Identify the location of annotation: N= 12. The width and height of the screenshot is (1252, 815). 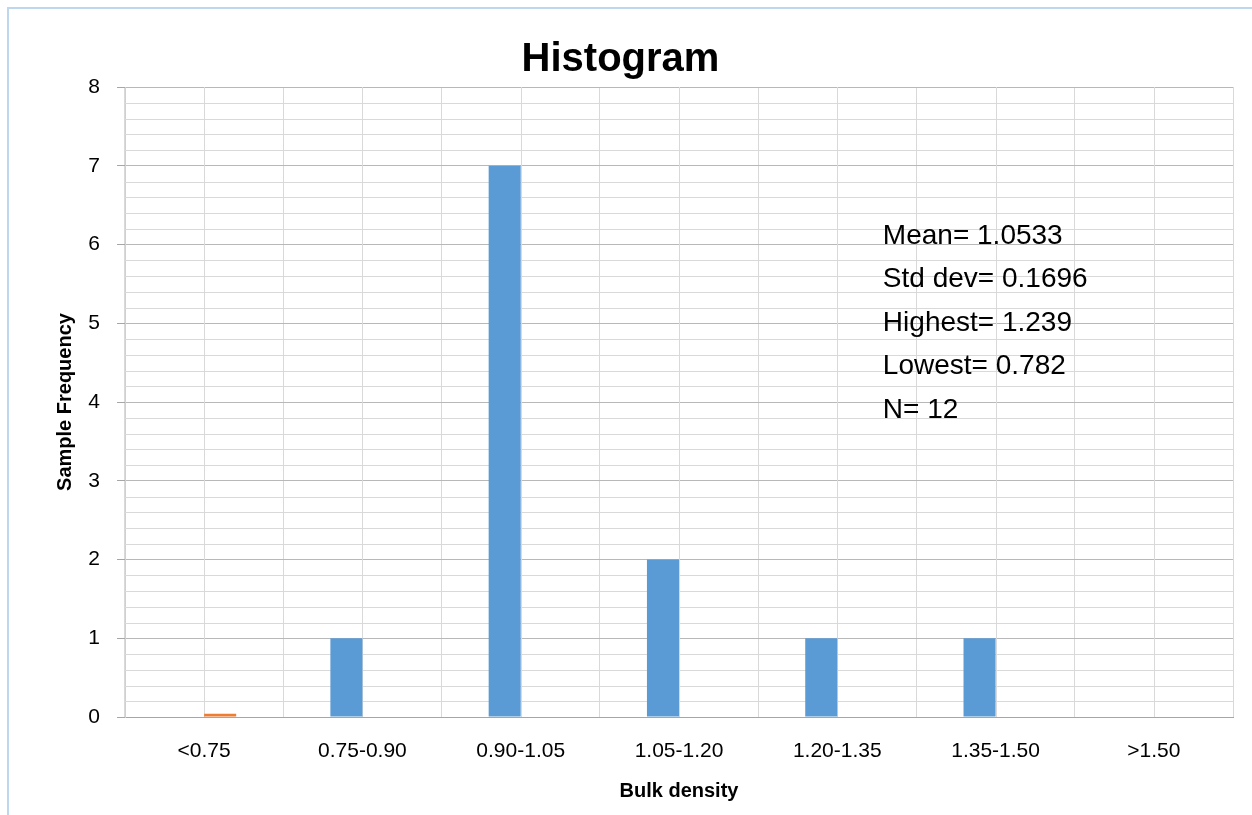
(920, 408).